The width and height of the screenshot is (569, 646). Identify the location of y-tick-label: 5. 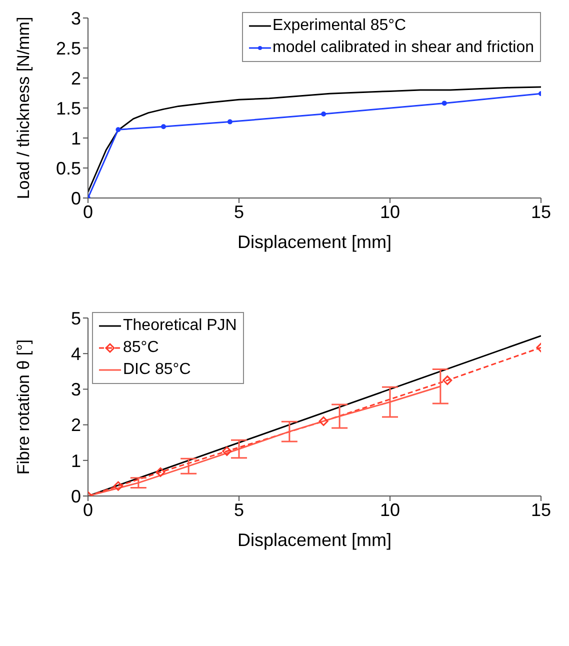
(75, 318).